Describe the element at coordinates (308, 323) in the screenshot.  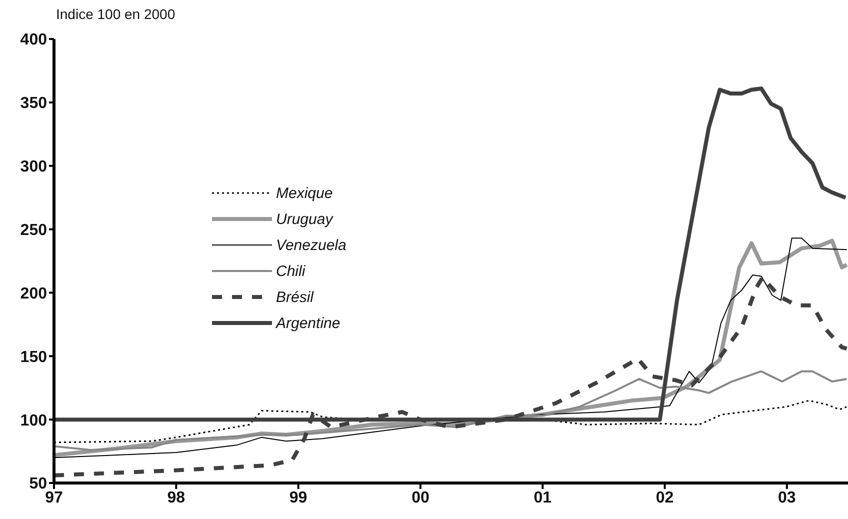
I see `legend-label: Argentine` at that location.